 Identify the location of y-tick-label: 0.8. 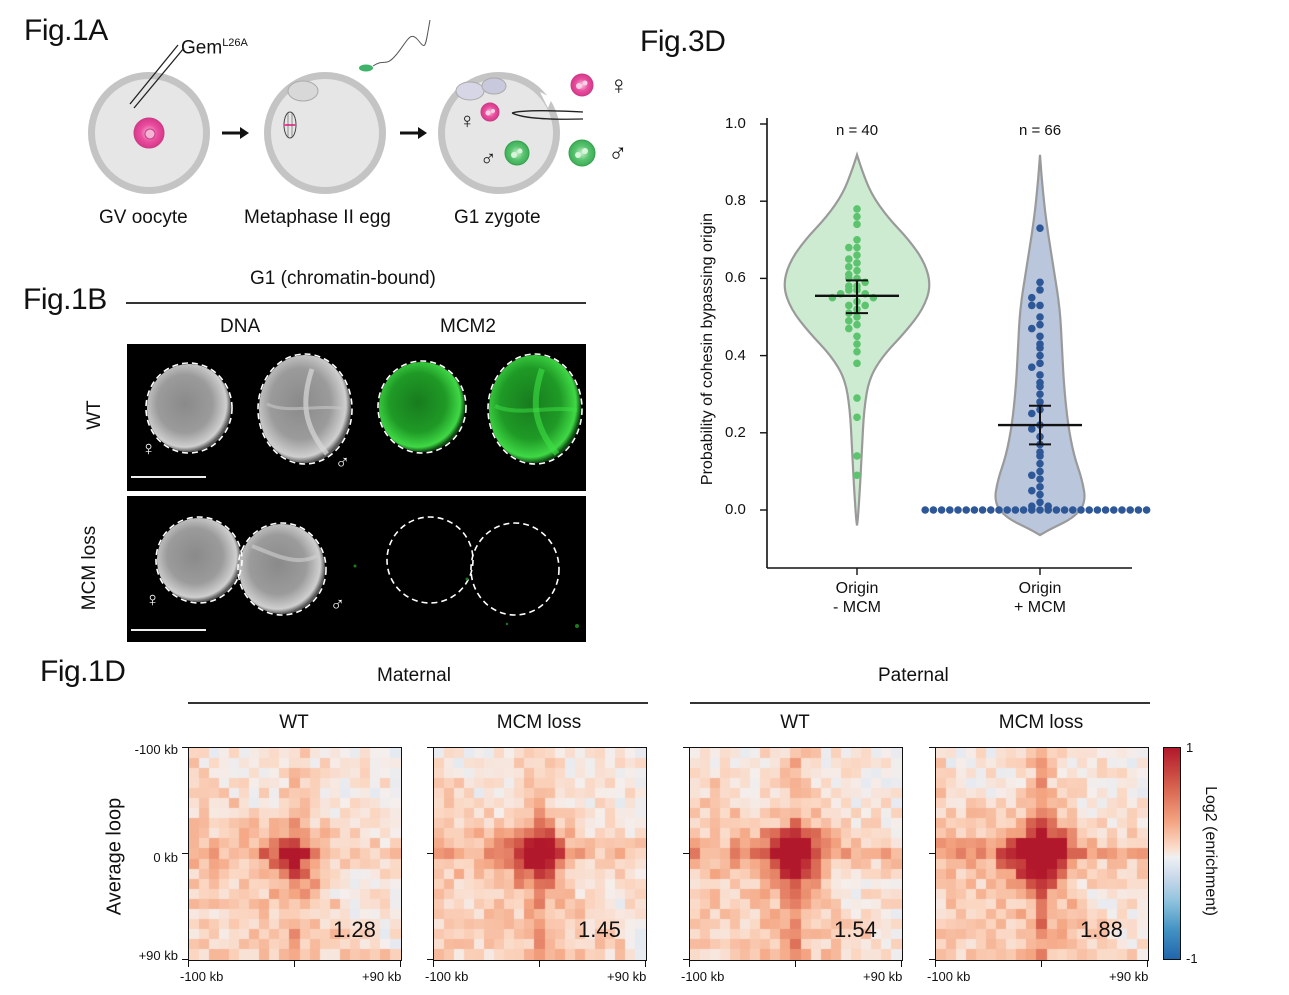
(735, 201).